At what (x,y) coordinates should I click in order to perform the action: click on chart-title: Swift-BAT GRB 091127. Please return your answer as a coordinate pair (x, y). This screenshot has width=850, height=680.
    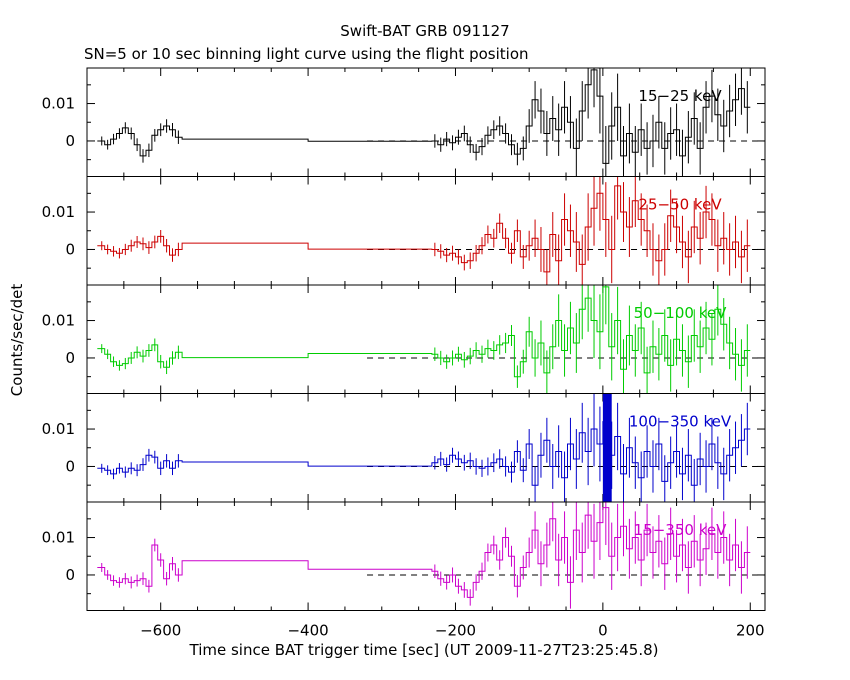
    Looking at the image, I should click on (424, 31).